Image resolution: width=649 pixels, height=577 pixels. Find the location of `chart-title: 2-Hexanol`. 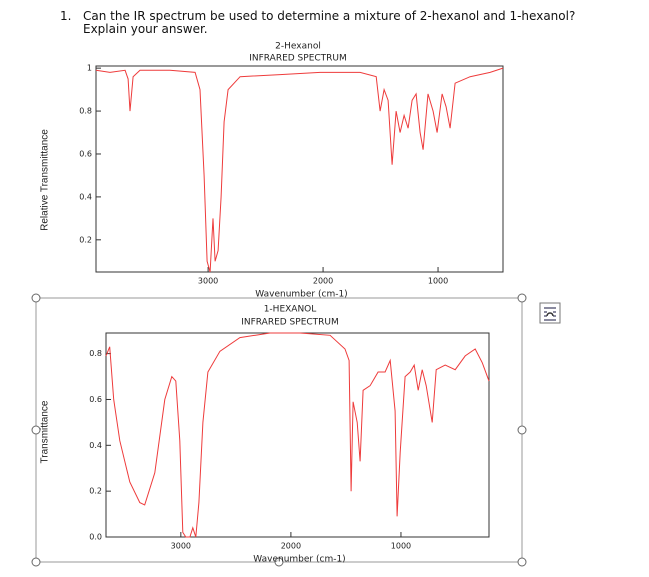

chart-title: 2-Hexanol is located at coordinates (298, 47).